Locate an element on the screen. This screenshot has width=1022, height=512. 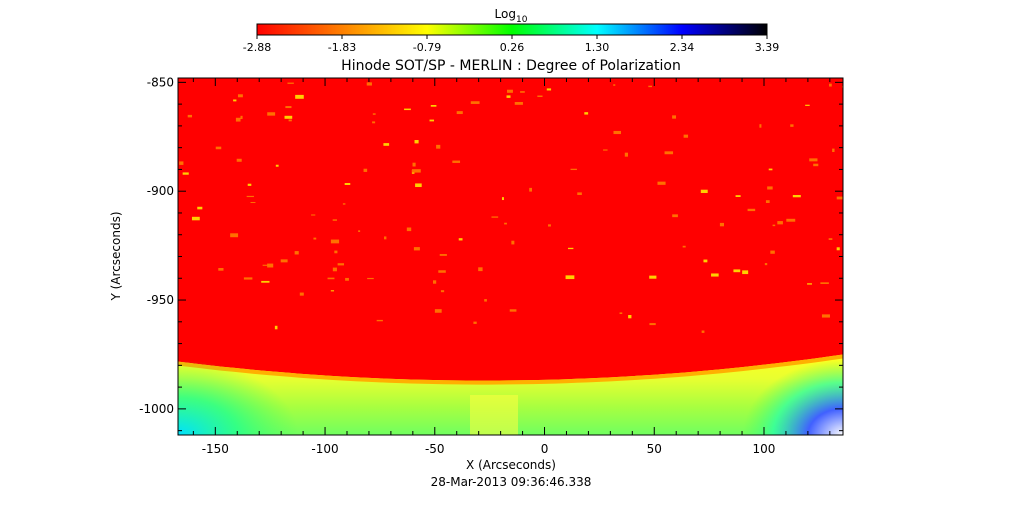
colorbar-tick-label: -0.79 is located at coordinates (427, 47).